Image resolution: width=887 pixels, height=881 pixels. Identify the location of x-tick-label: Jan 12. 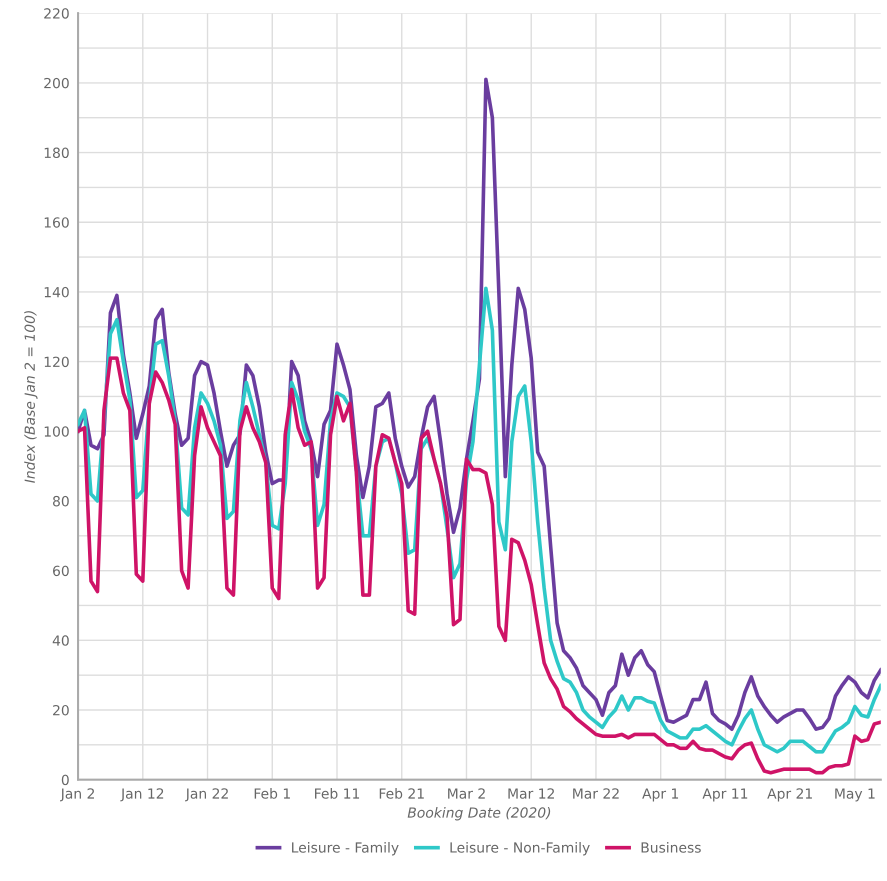
(142, 795).